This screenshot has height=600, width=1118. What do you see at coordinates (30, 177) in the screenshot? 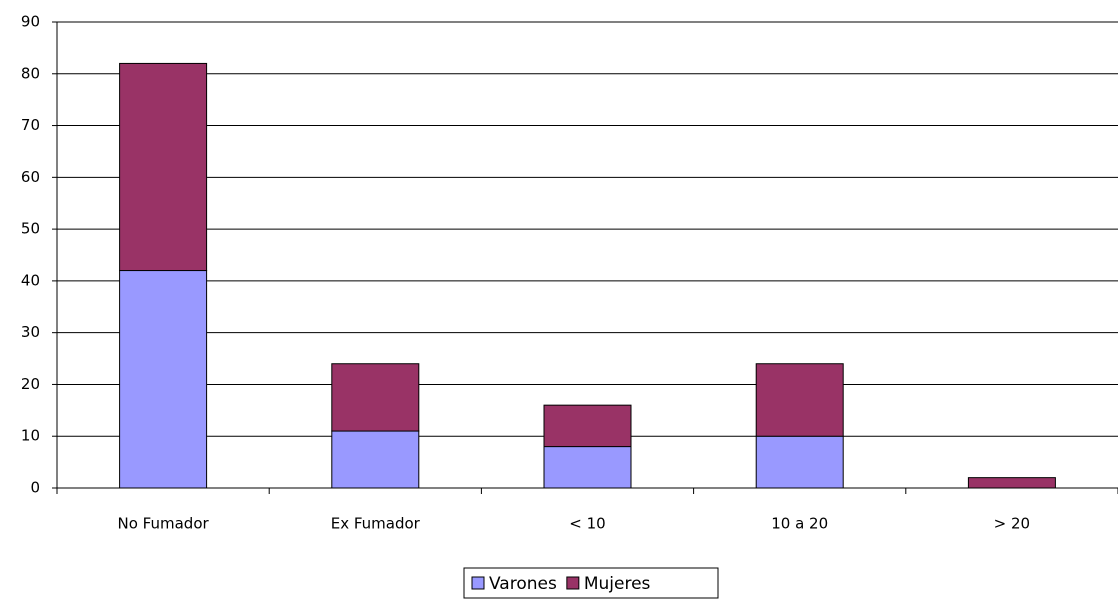
I see `y-tick-label: 60` at bounding box center [30, 177].